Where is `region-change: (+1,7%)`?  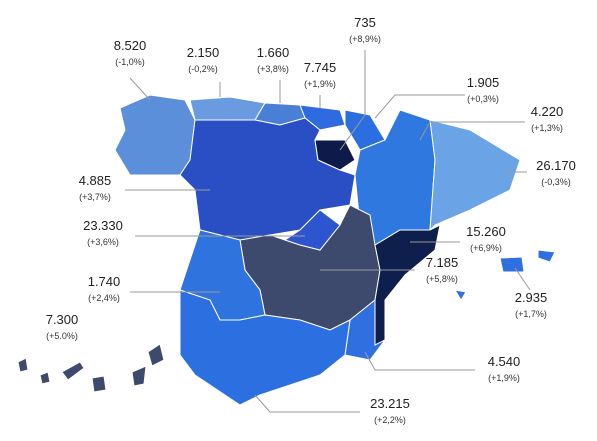
region-change: (+1,7%) is located at coordinates (531, 314).